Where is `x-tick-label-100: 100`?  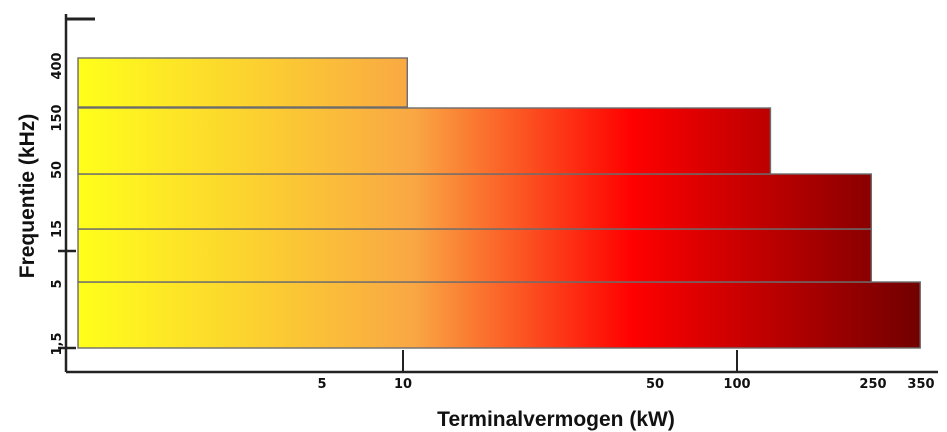
x-tick-label-100: 100 is located at coordinates (736, 384).